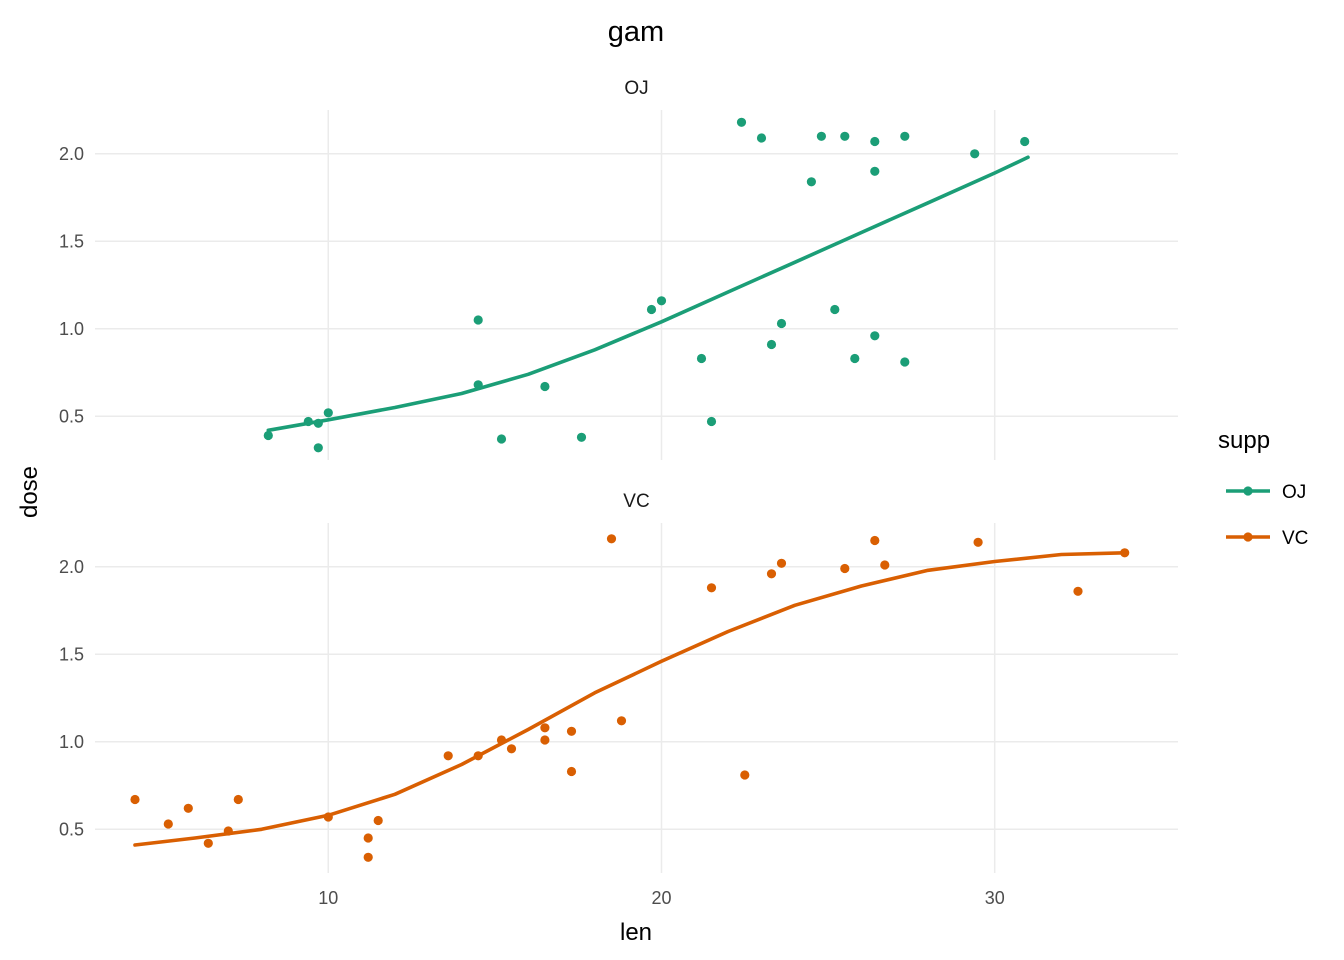 Image resolution: width=1344 pixels, height=960 pixels. I want to click on x-tick-label: 10, so click(328, 898).